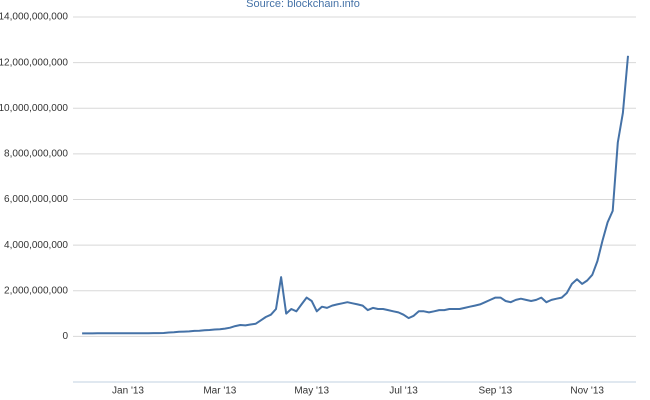  What do you see at coordinates (219, 391) in the screenshot?
I see `x-tick-label: Mar '13` at bounding box center [219, 391].